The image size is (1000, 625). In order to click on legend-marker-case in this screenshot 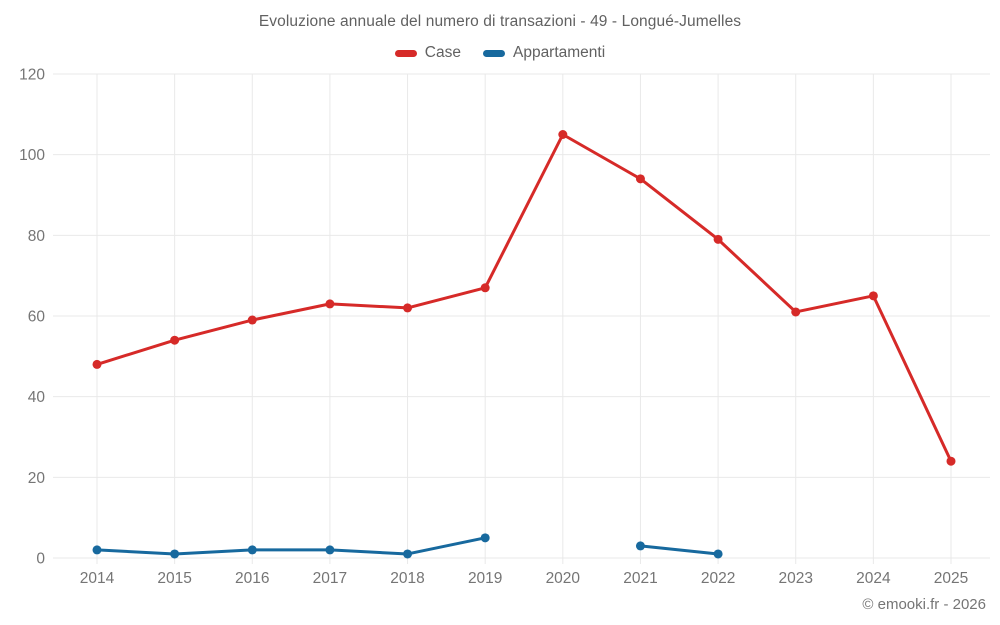, I will do `click(405, 53)`.